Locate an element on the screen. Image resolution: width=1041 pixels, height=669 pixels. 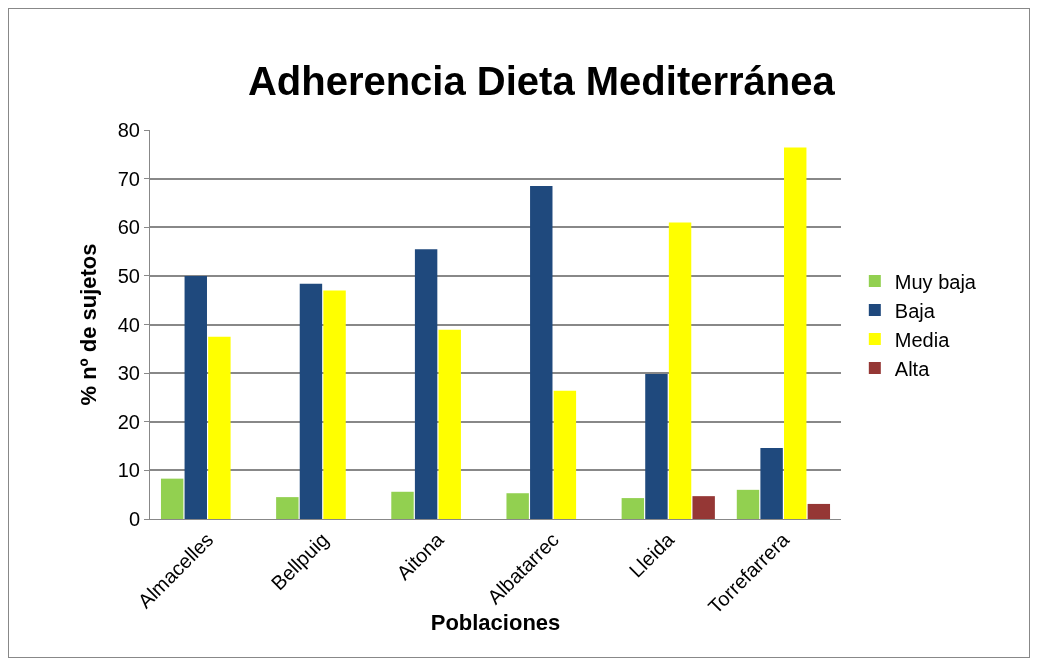
y-tick-label: 20 is located at coordinates (128, 421).